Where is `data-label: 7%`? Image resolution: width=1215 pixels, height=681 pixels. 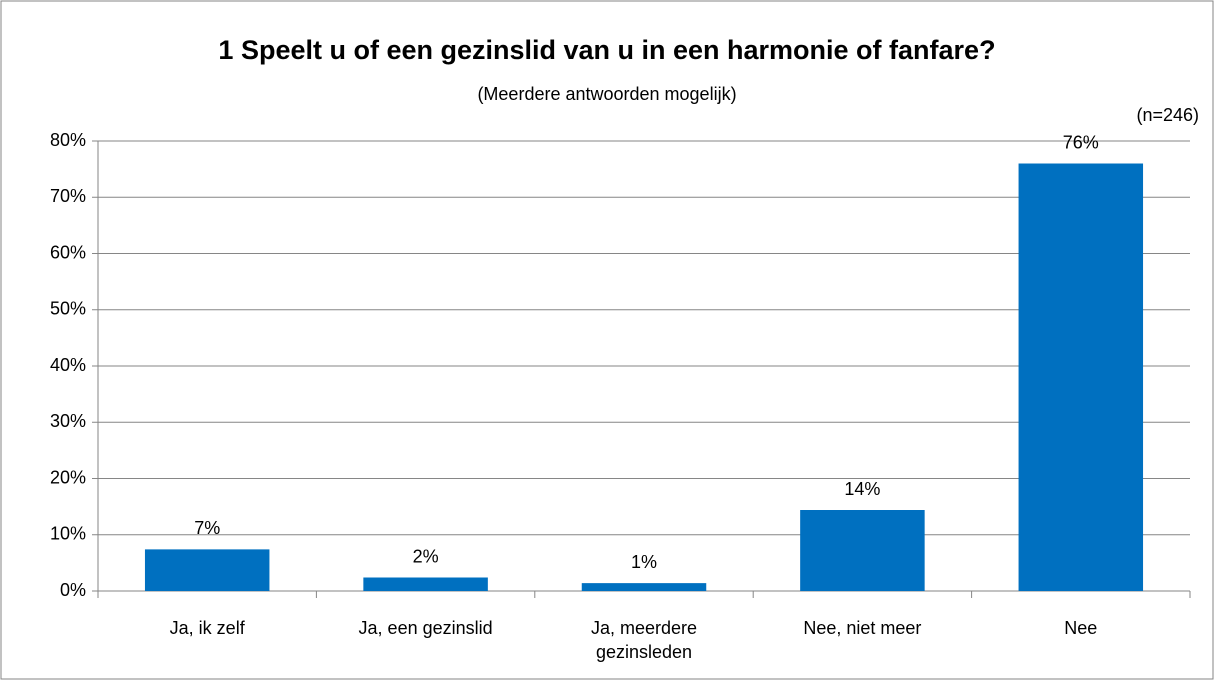
data-label: 7% is located at coordinates (207, 528).